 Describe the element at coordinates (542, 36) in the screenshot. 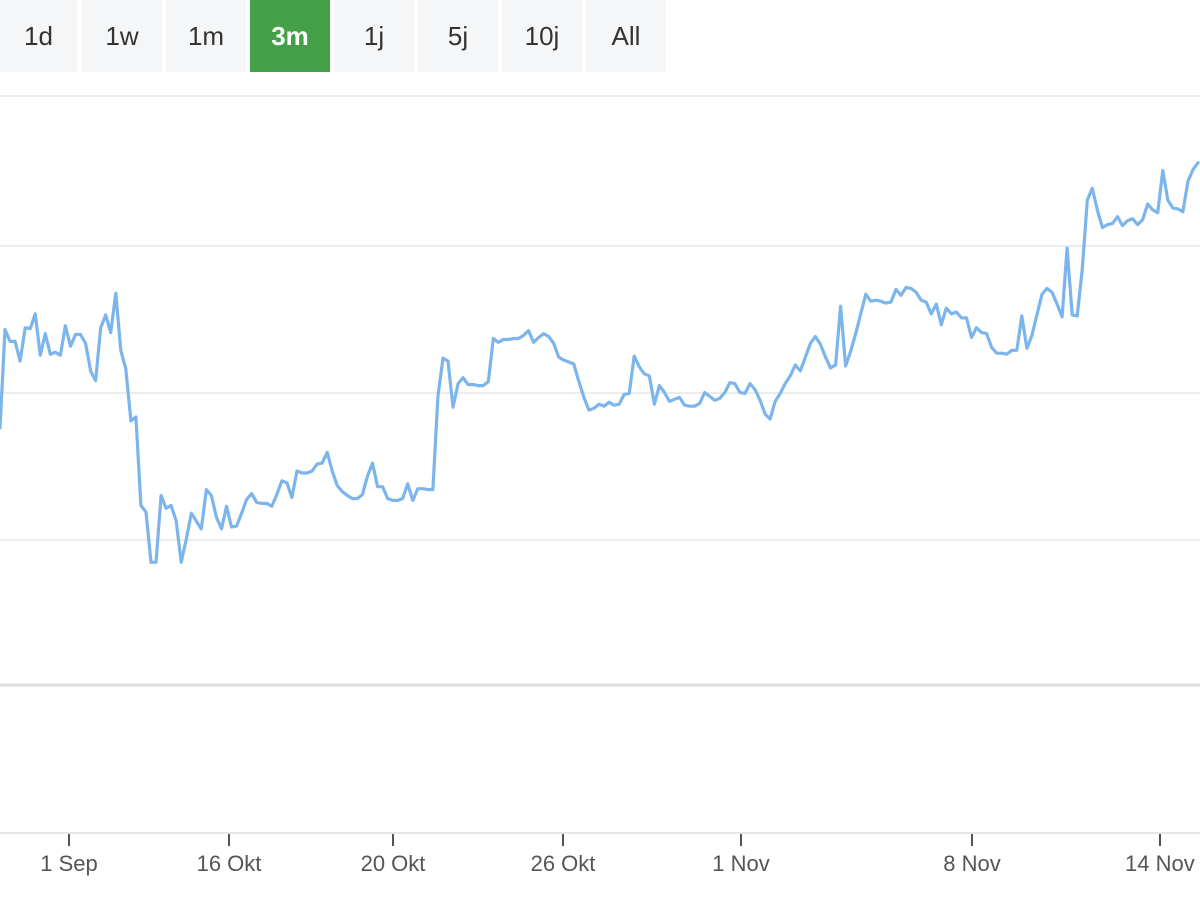

I see `range-button-10j: 10j` at that location.